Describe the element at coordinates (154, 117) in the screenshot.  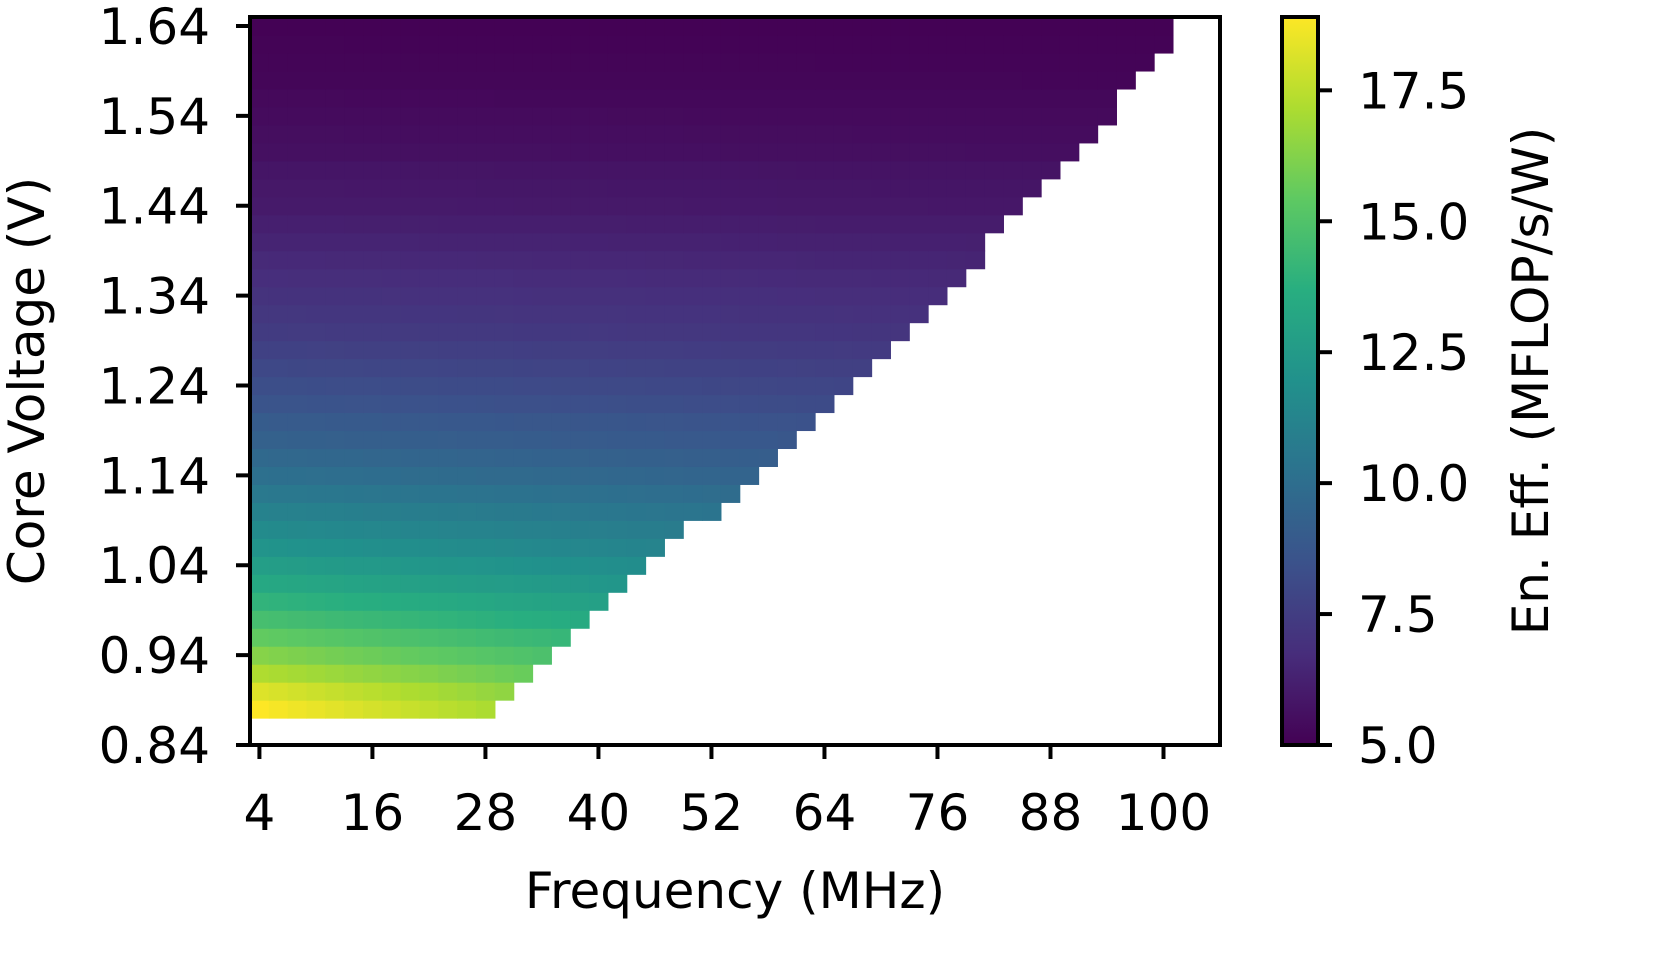
I see `y-tick-label: 1.54` at that location.